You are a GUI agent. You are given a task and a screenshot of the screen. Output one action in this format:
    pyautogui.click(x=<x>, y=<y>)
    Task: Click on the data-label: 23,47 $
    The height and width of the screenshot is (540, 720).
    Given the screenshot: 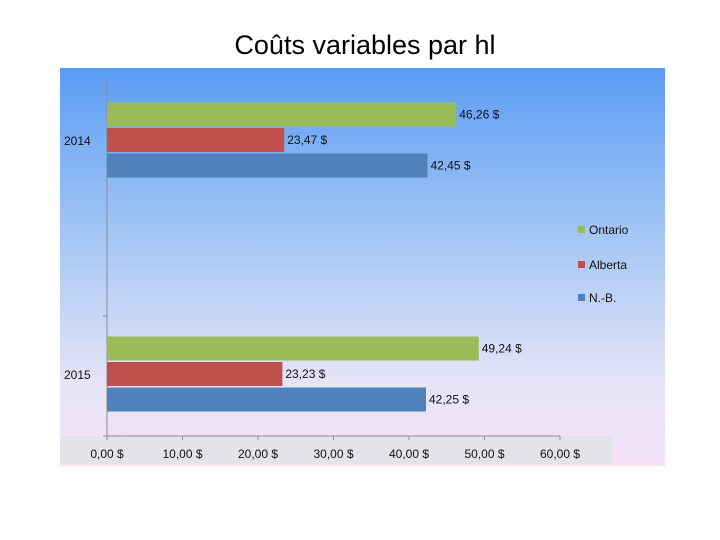 What is the action you would take?
    pyautogui.click(x=307, y=140)
    